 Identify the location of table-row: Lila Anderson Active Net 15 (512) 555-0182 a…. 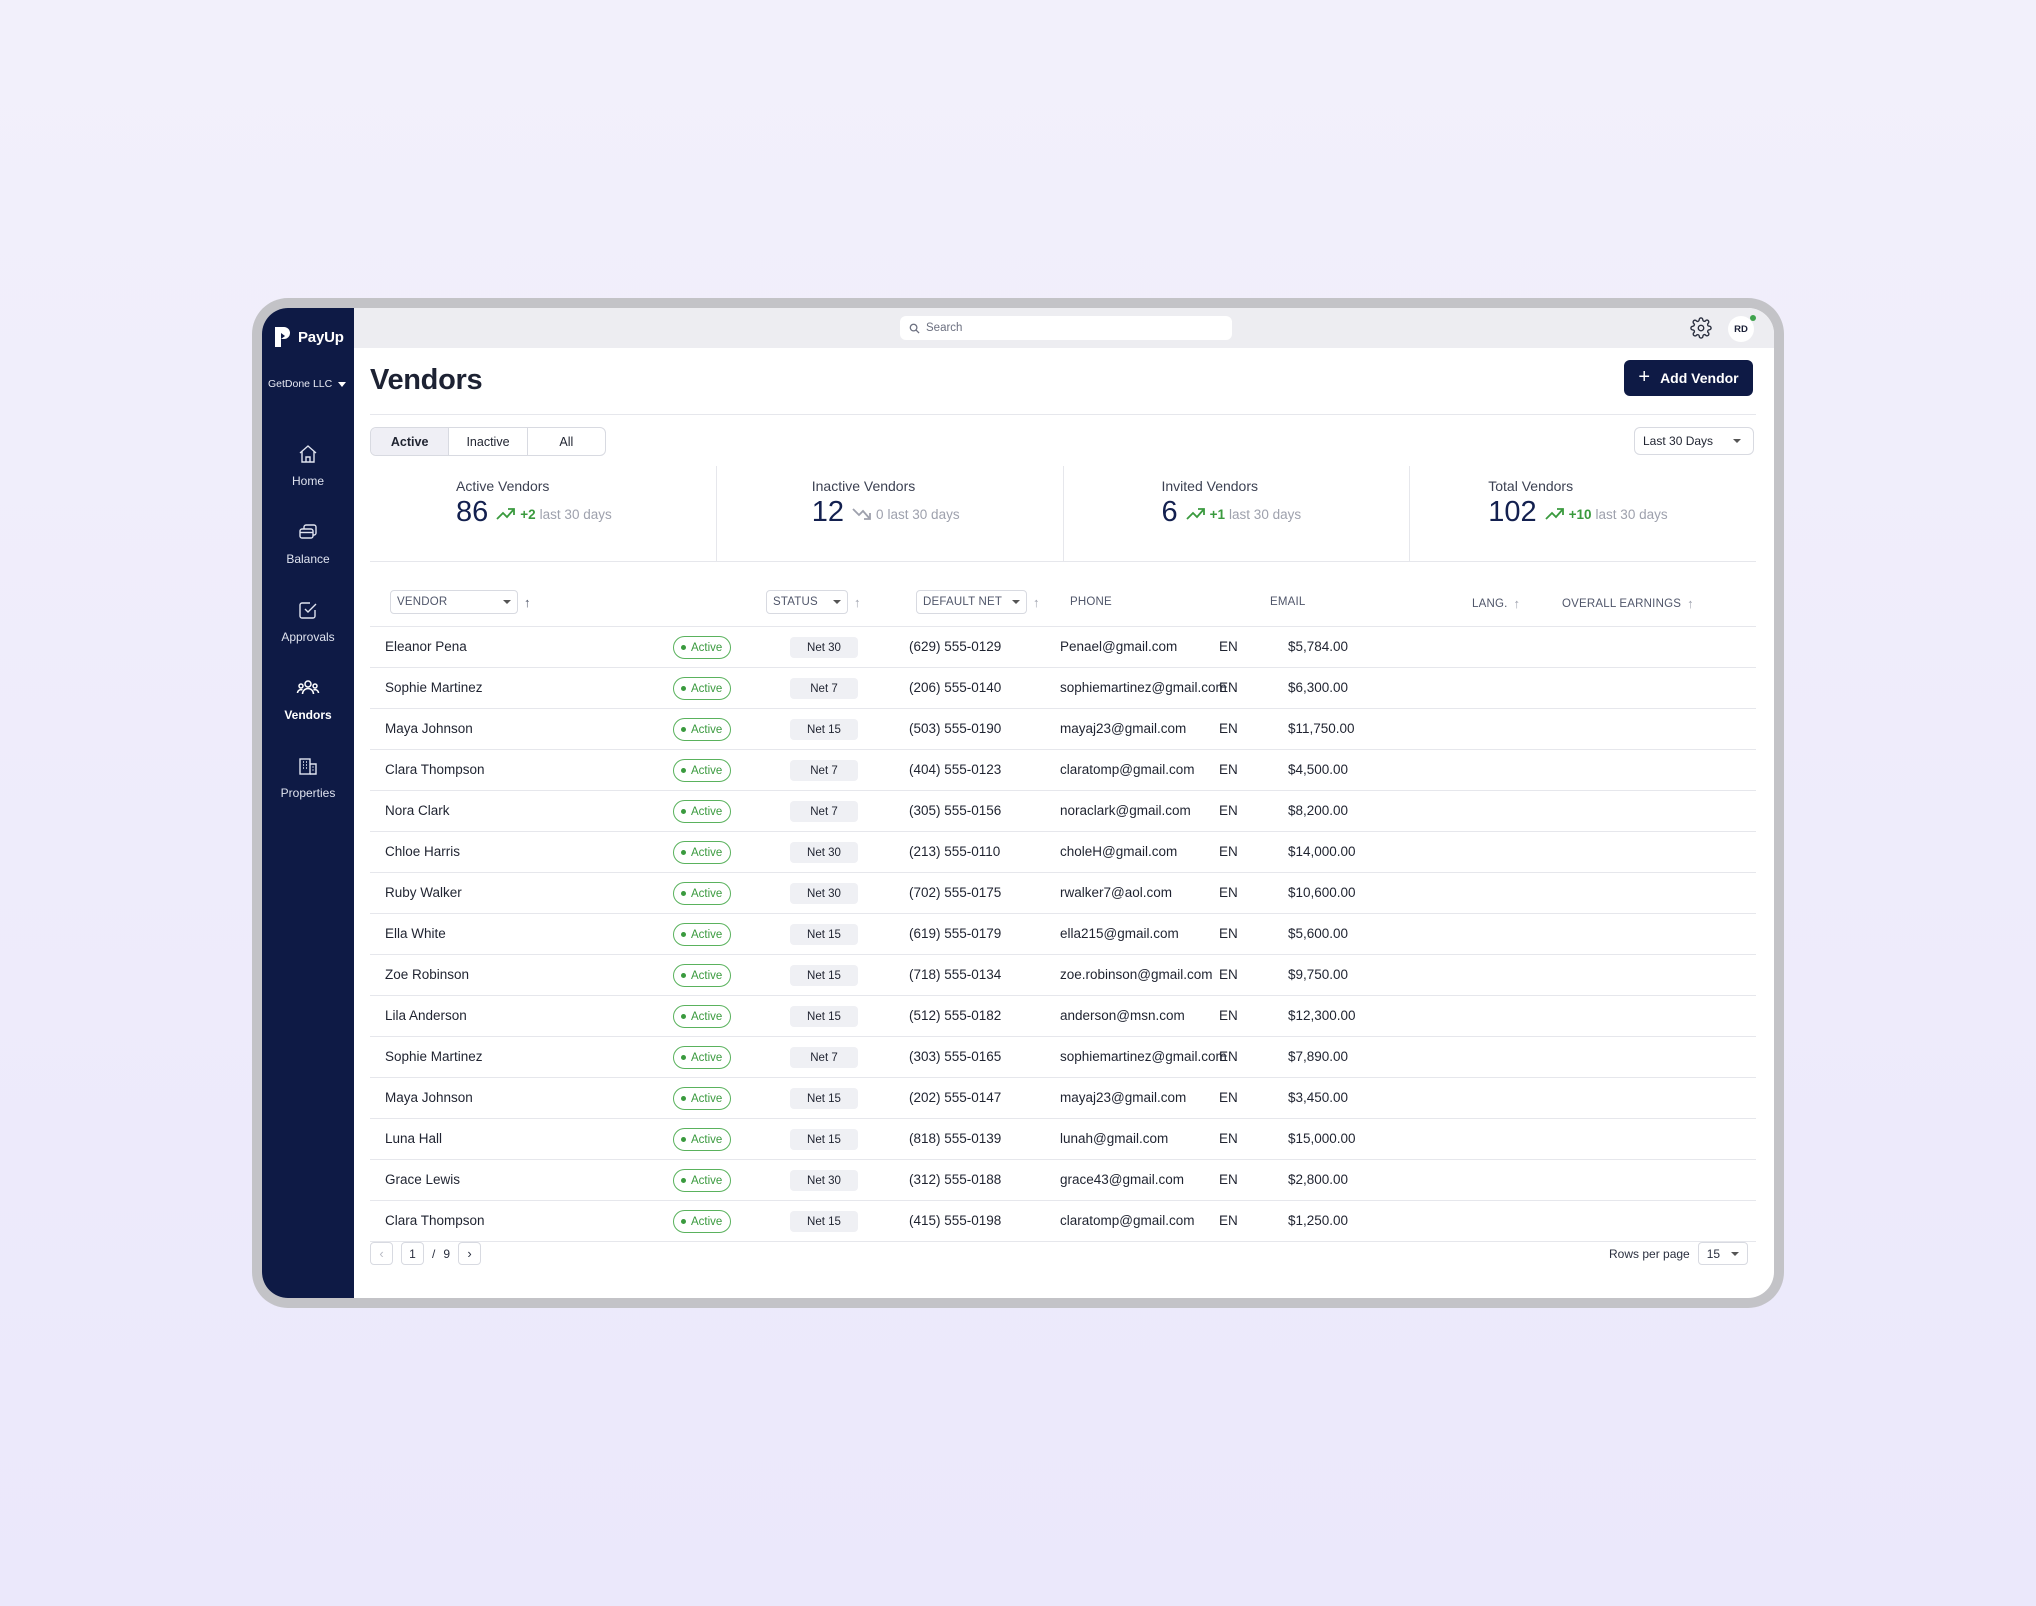
(1063, 1016).